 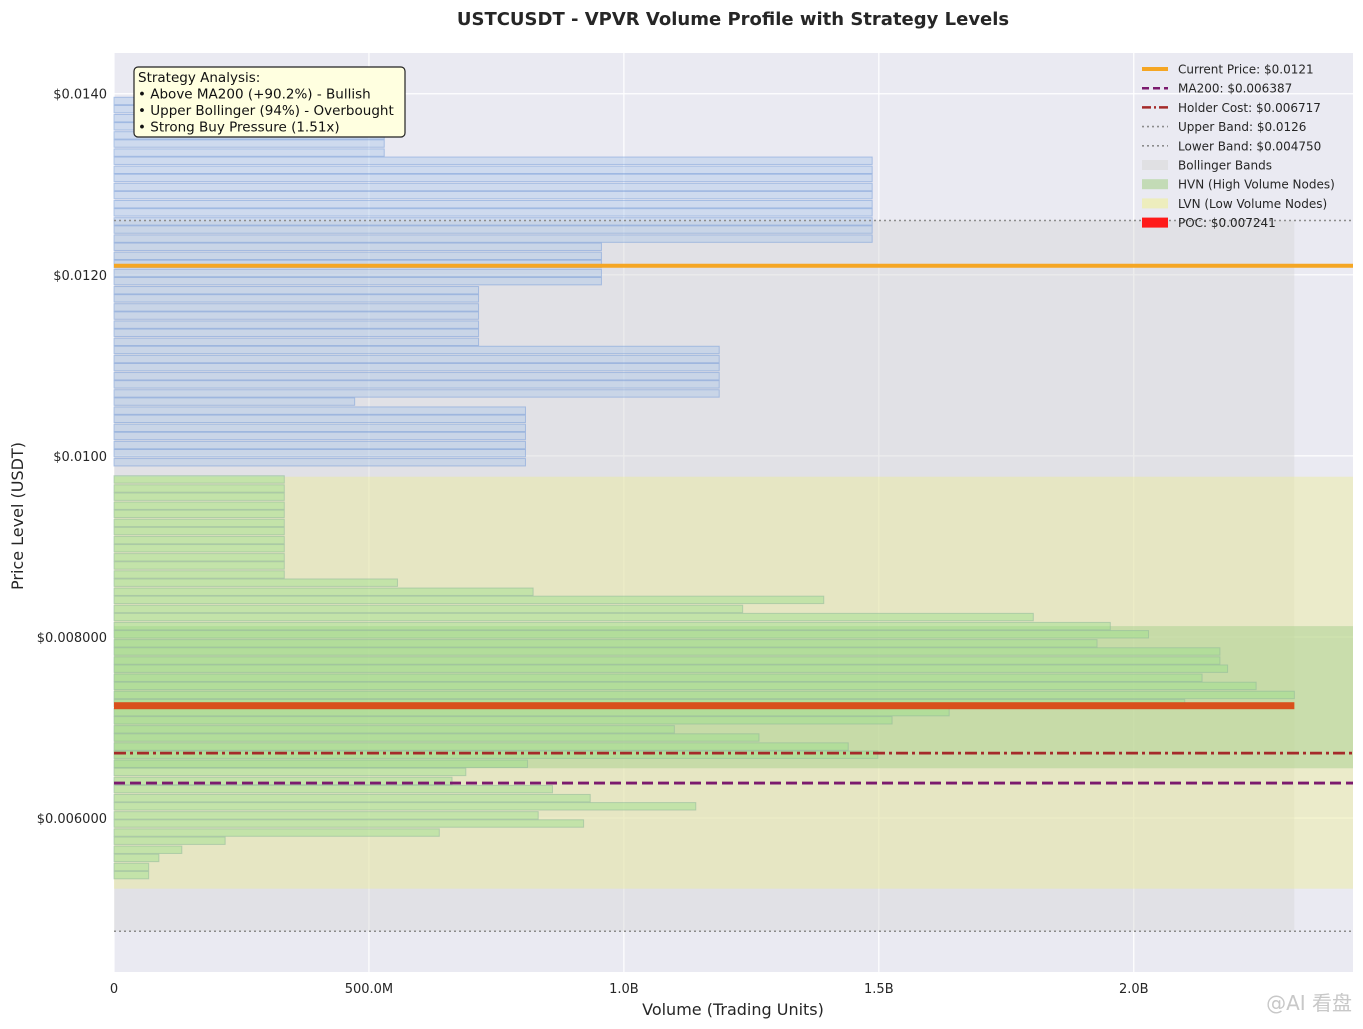 I want to click on hvn-zone, so click(x=733, y=697).